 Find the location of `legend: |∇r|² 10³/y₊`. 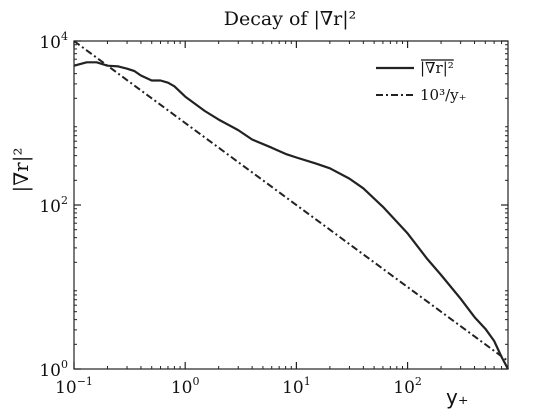

legend: |∇r|² 10³/y₊ is located at coordinates (421, 81).